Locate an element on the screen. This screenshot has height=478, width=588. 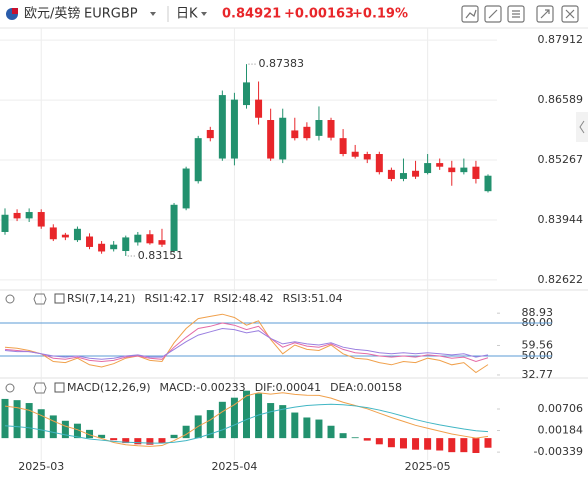
price-change: +0.00163 is located at coordinates (319, 14).